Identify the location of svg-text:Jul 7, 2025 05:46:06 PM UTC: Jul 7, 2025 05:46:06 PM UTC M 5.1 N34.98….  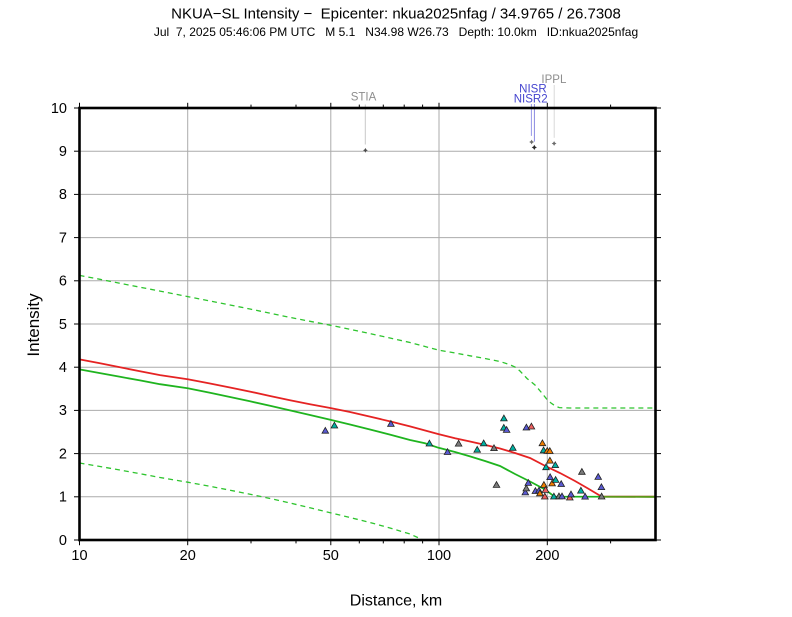
(396, 32).